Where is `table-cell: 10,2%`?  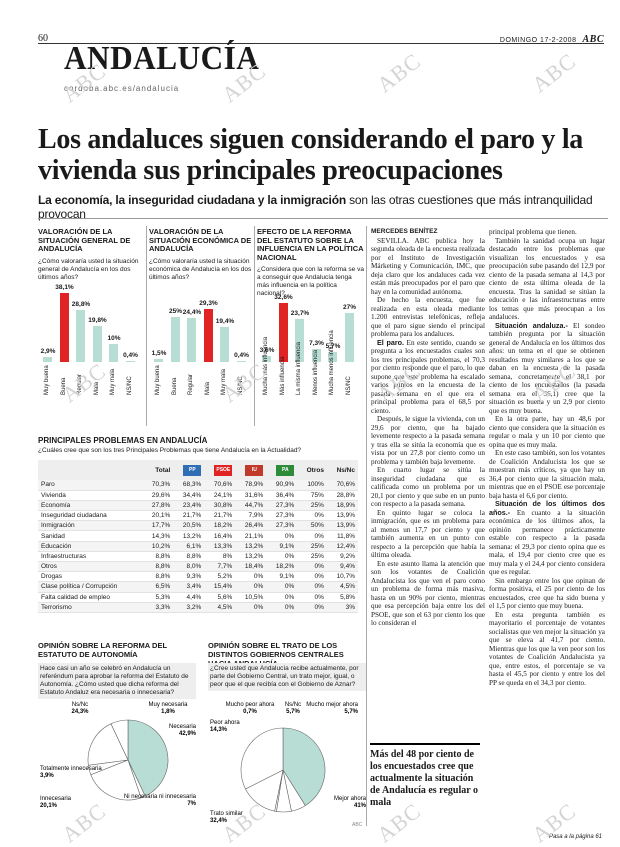 table-cell: 10,2% is located at coordinates (158, 546).